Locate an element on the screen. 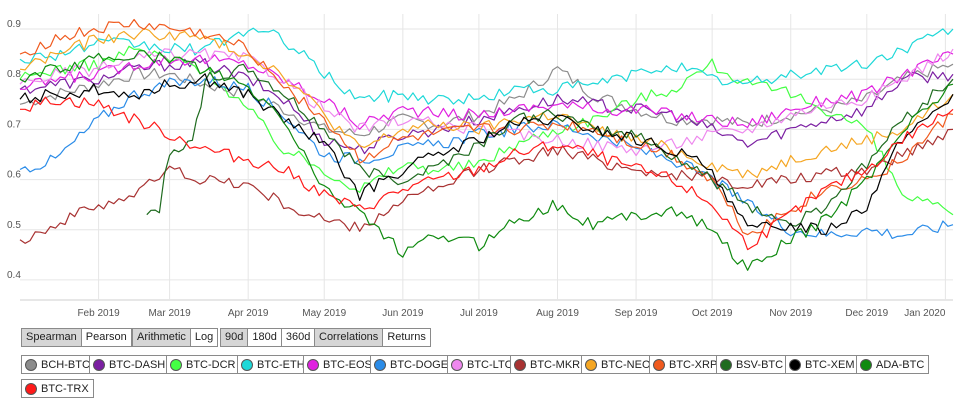 The image size is (960, 404). method-toggle: Spearman Pearson is located at coordinates (76, 337).